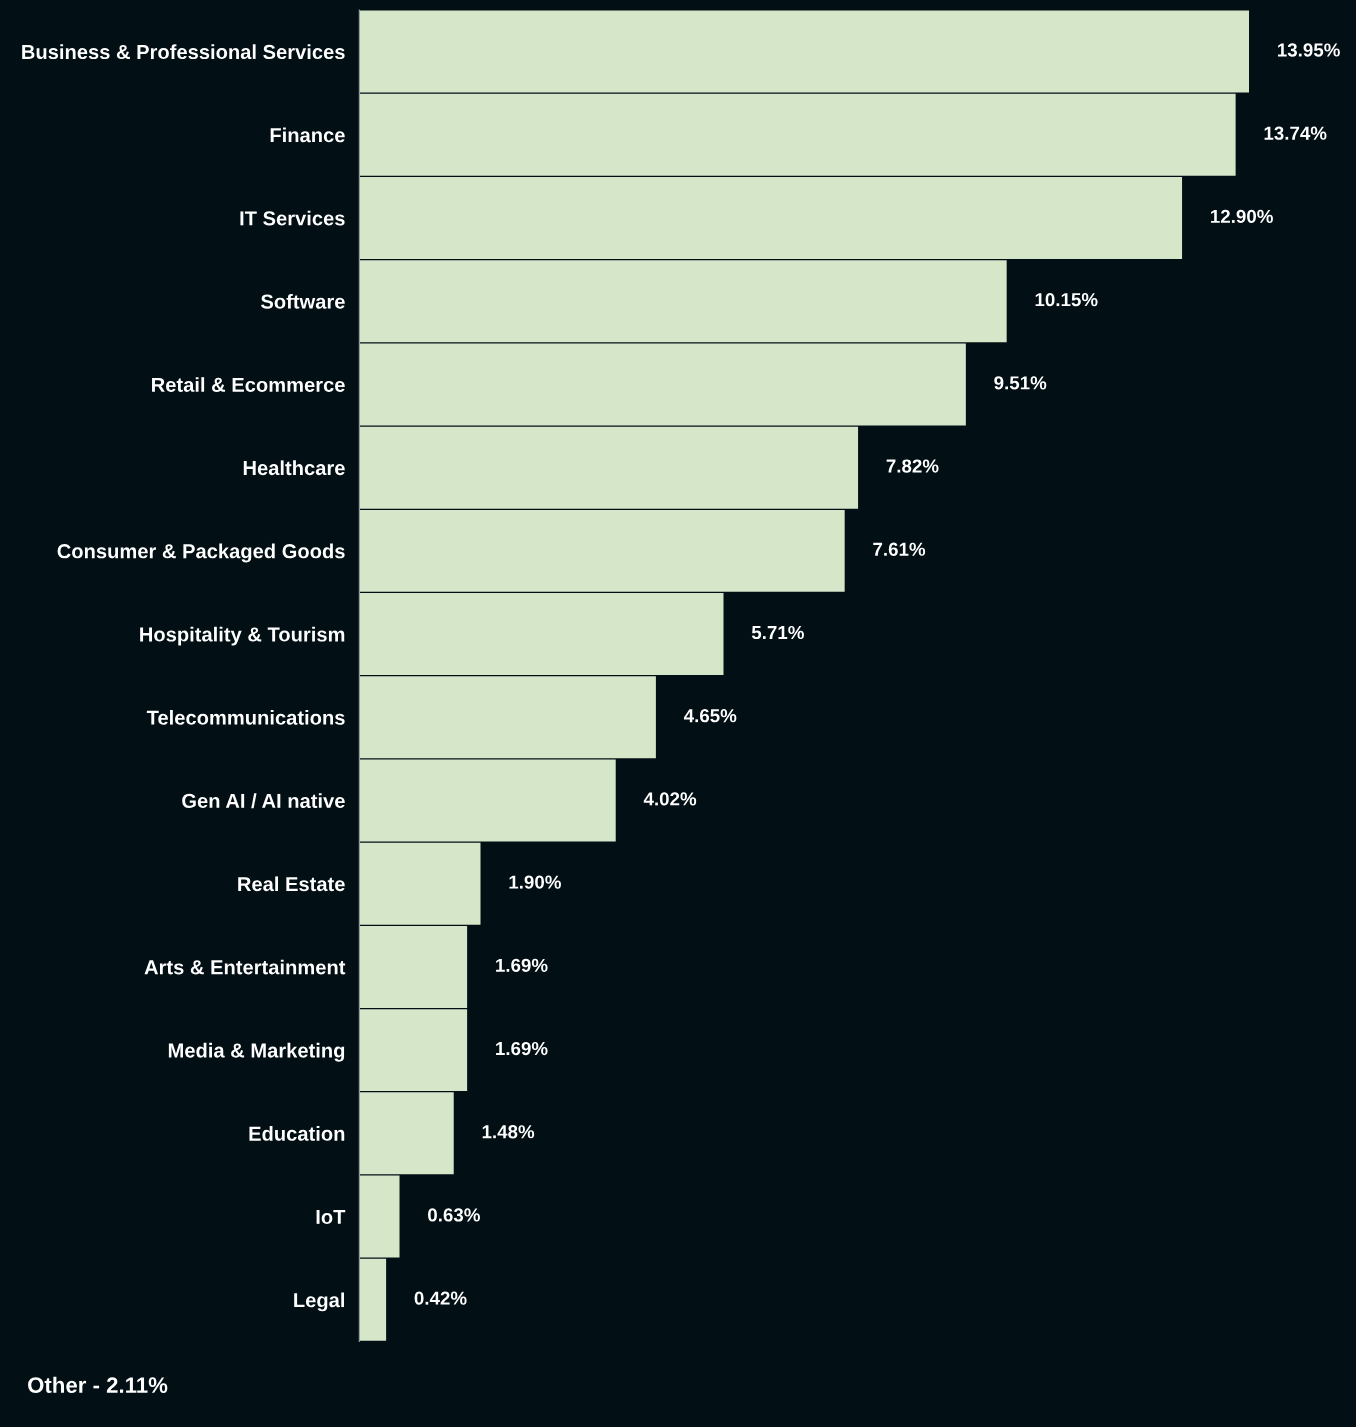 This screenshot has width=1356, height=1427. Describe the element at coordinates (183, 52) in the screenshot. I see `y-tick-label: Business & Professional Services` at that location.